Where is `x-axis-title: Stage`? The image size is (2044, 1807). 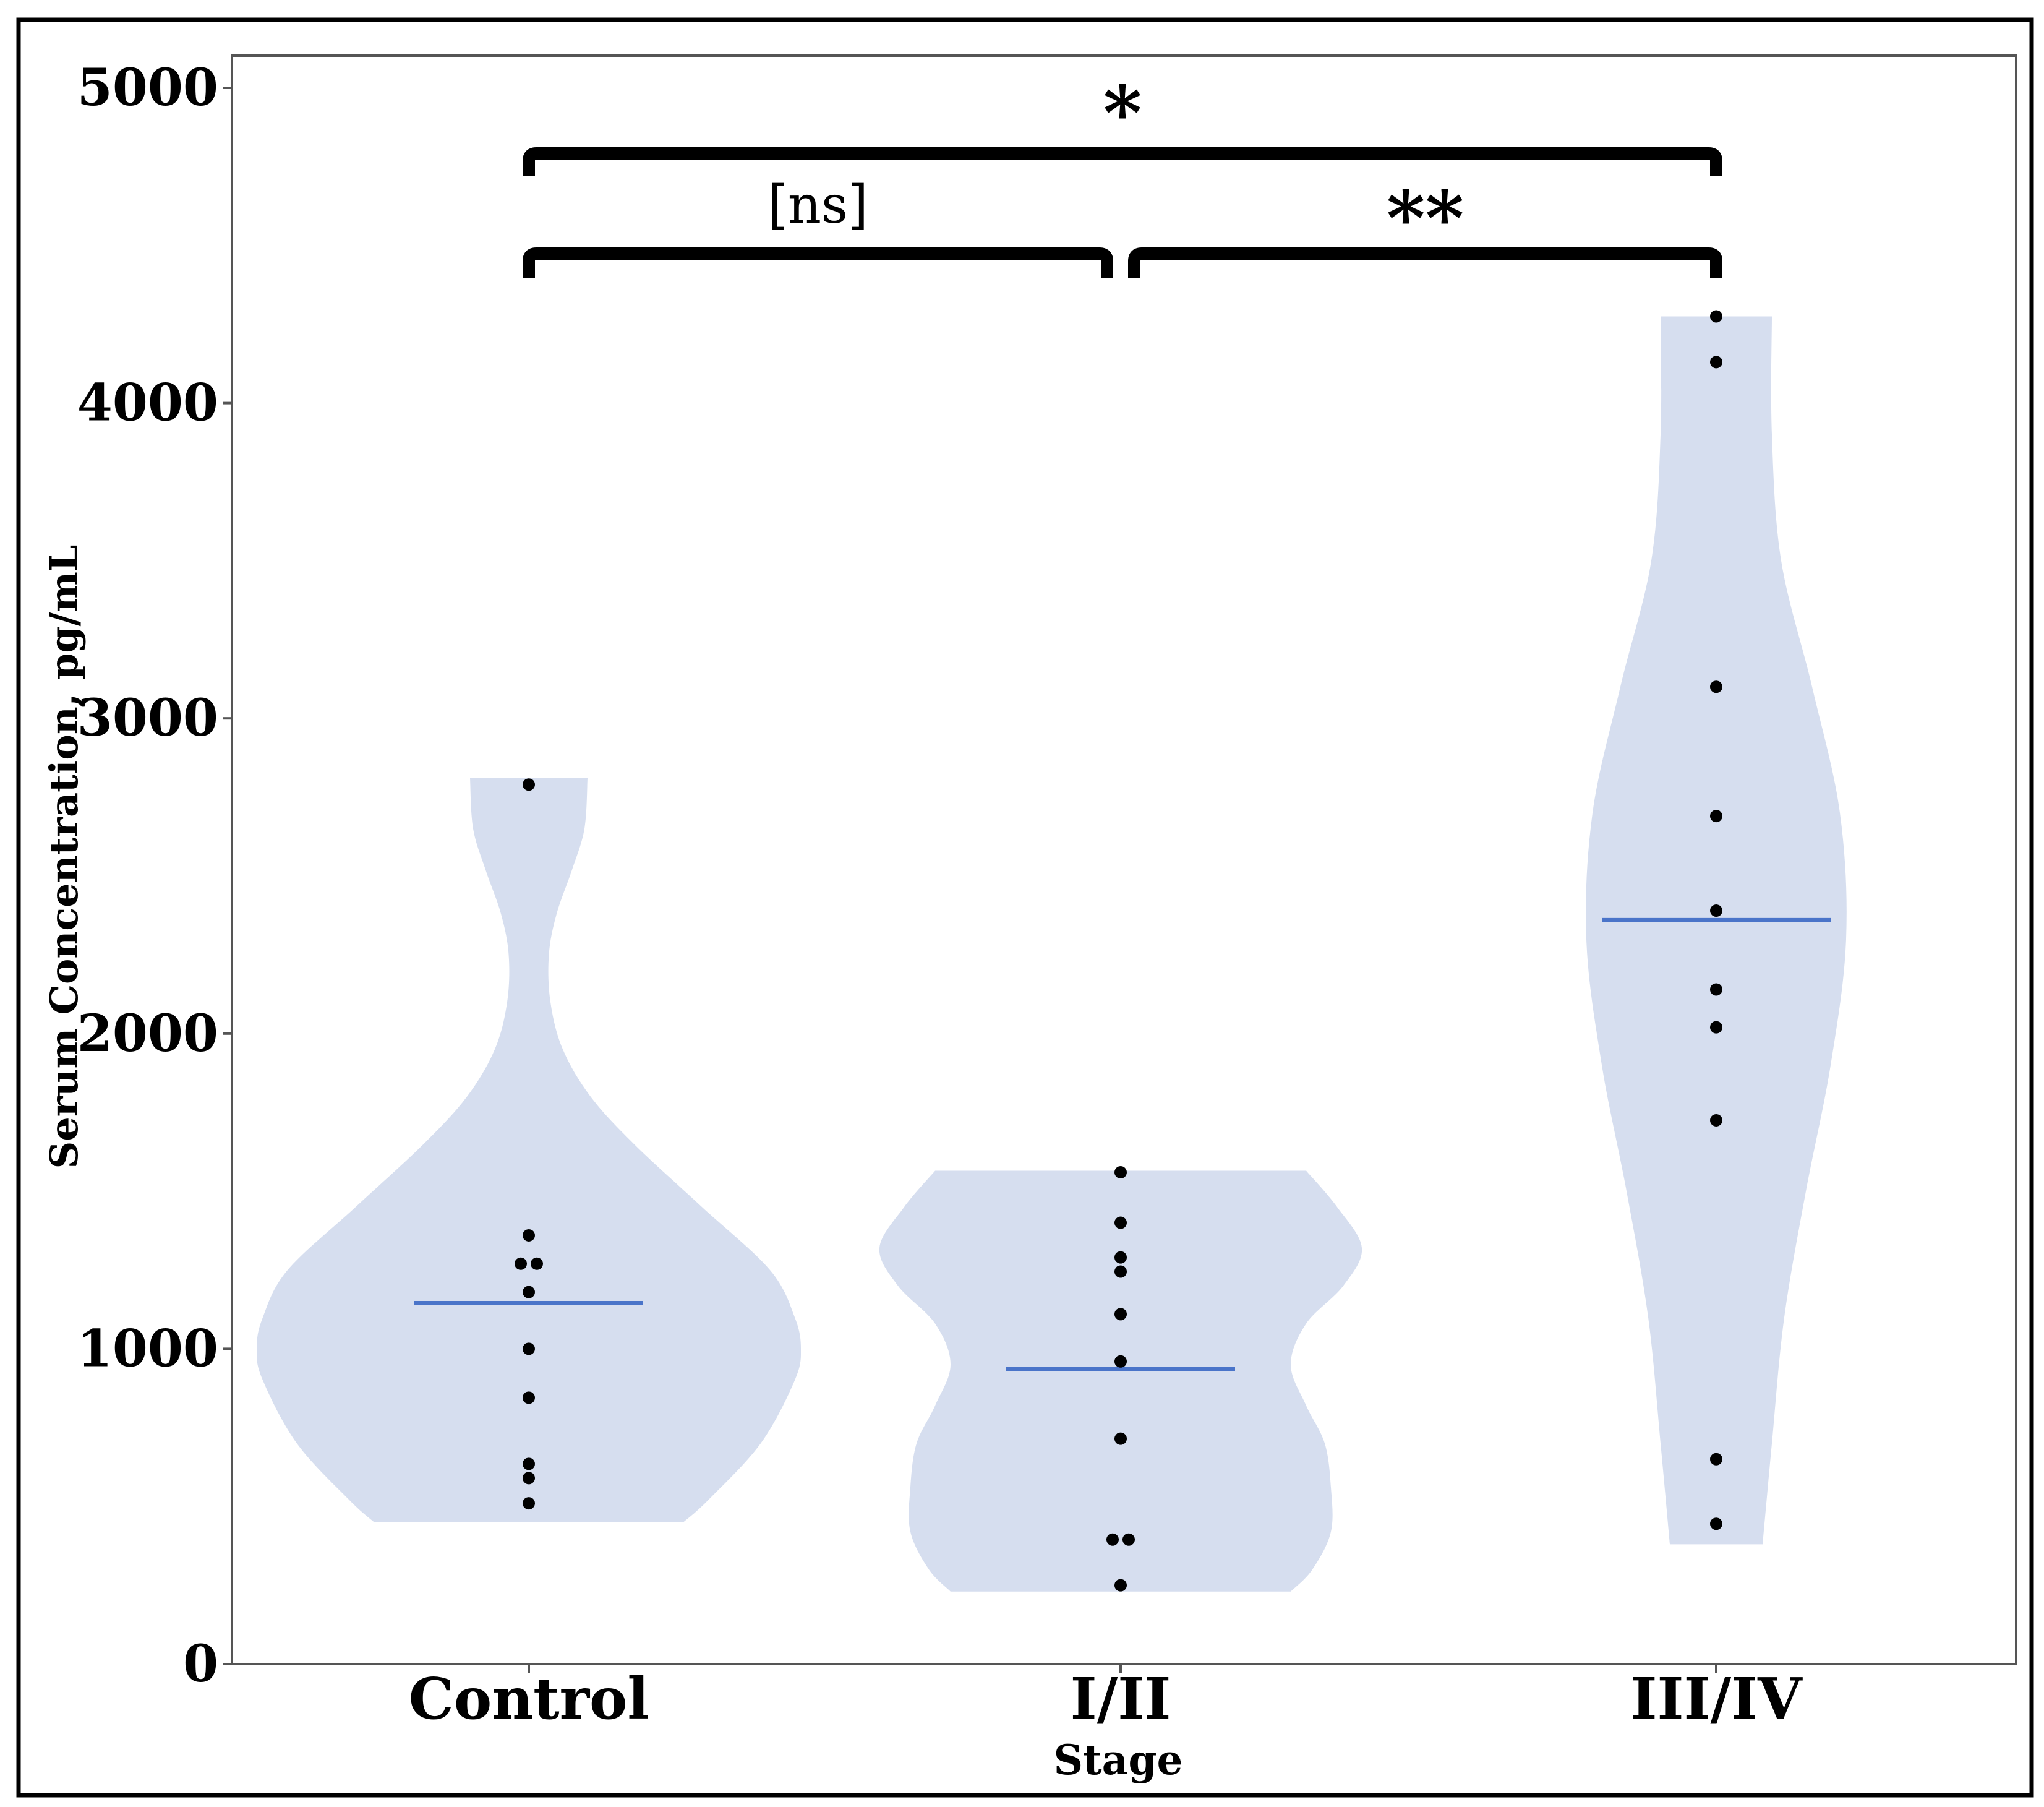 x-axis-title: Stage is located at coordinates (1118, 1760).